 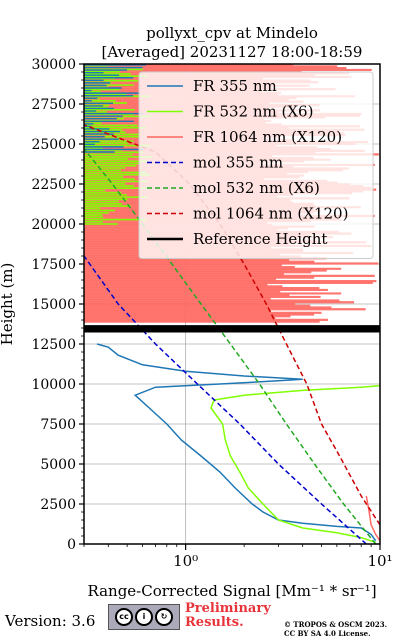 What do you see at coordinates (53, 345) in the screenshot?
I see `y-tick-label: 12500` at bounding box center [53, 345].